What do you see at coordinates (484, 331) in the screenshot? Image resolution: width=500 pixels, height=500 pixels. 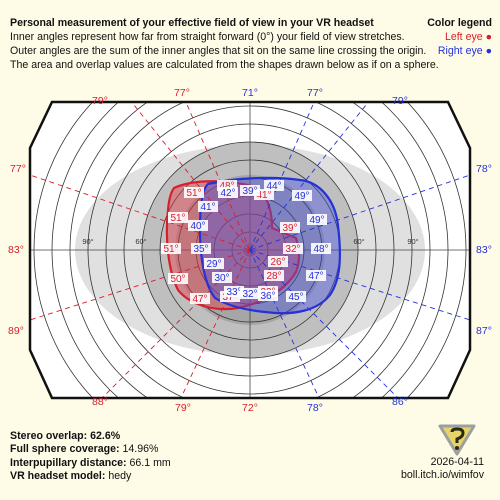 I see `outer-angle-label: 87°` at bounding box center [484, 331].